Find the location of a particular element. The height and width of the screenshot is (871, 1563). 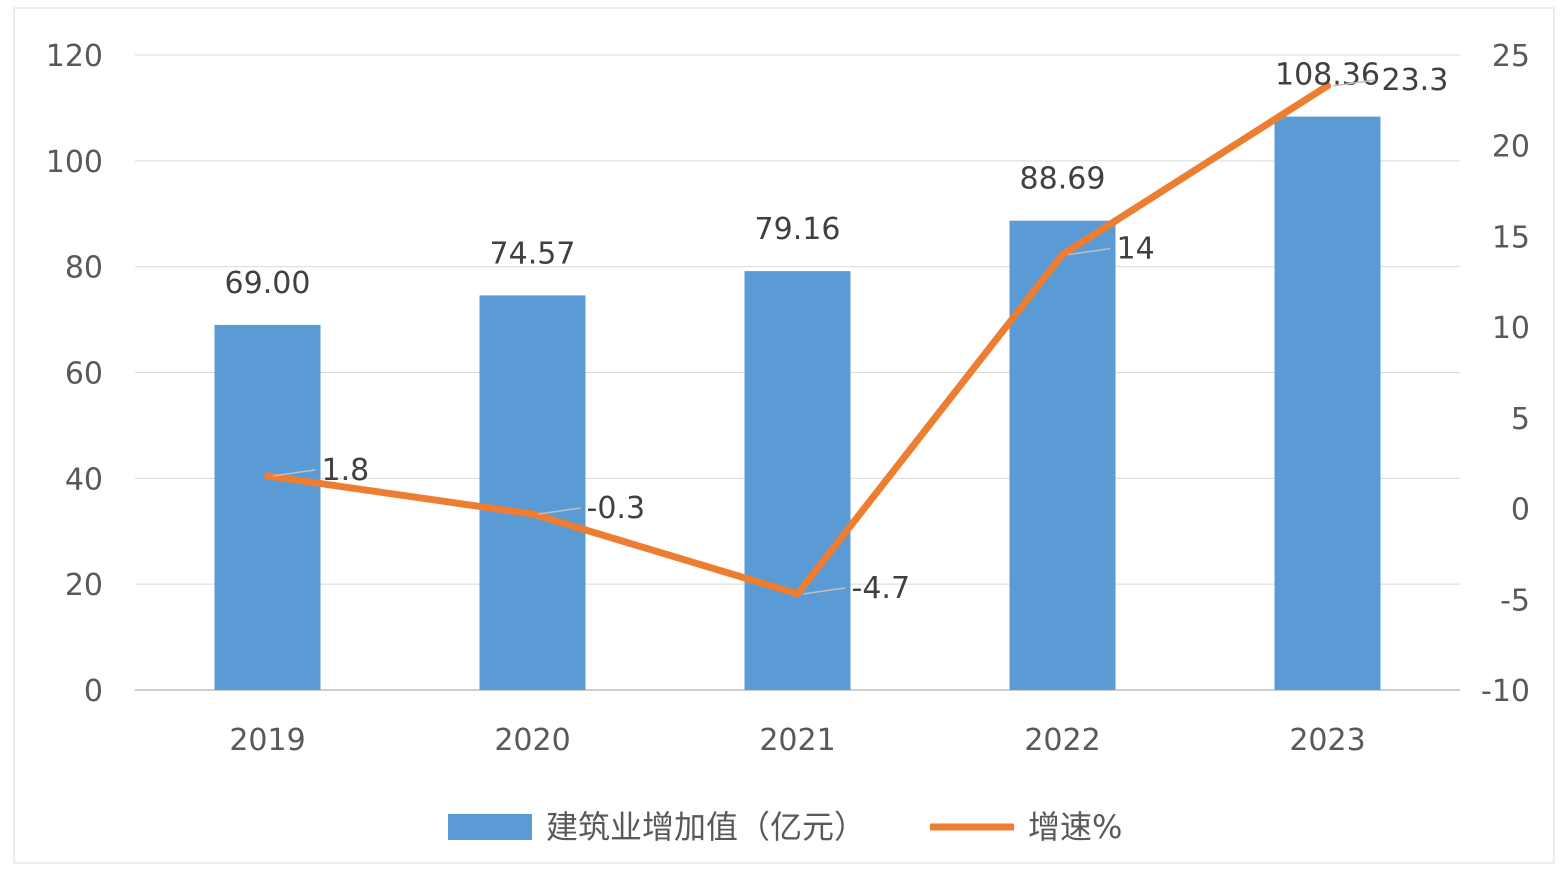

line-value-label: -4.7 is located at coordinates (881, 588).